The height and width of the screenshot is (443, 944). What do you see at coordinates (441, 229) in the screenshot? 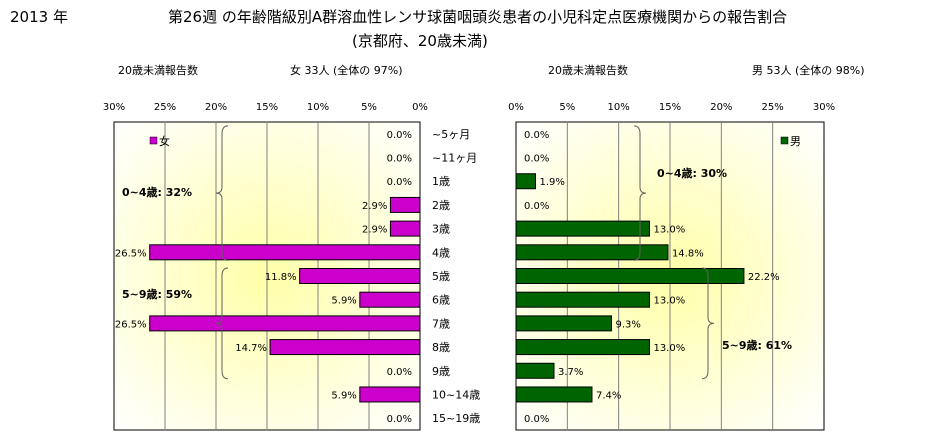
I see `age-category-label: 3歳` at bounding box center [441, 229].